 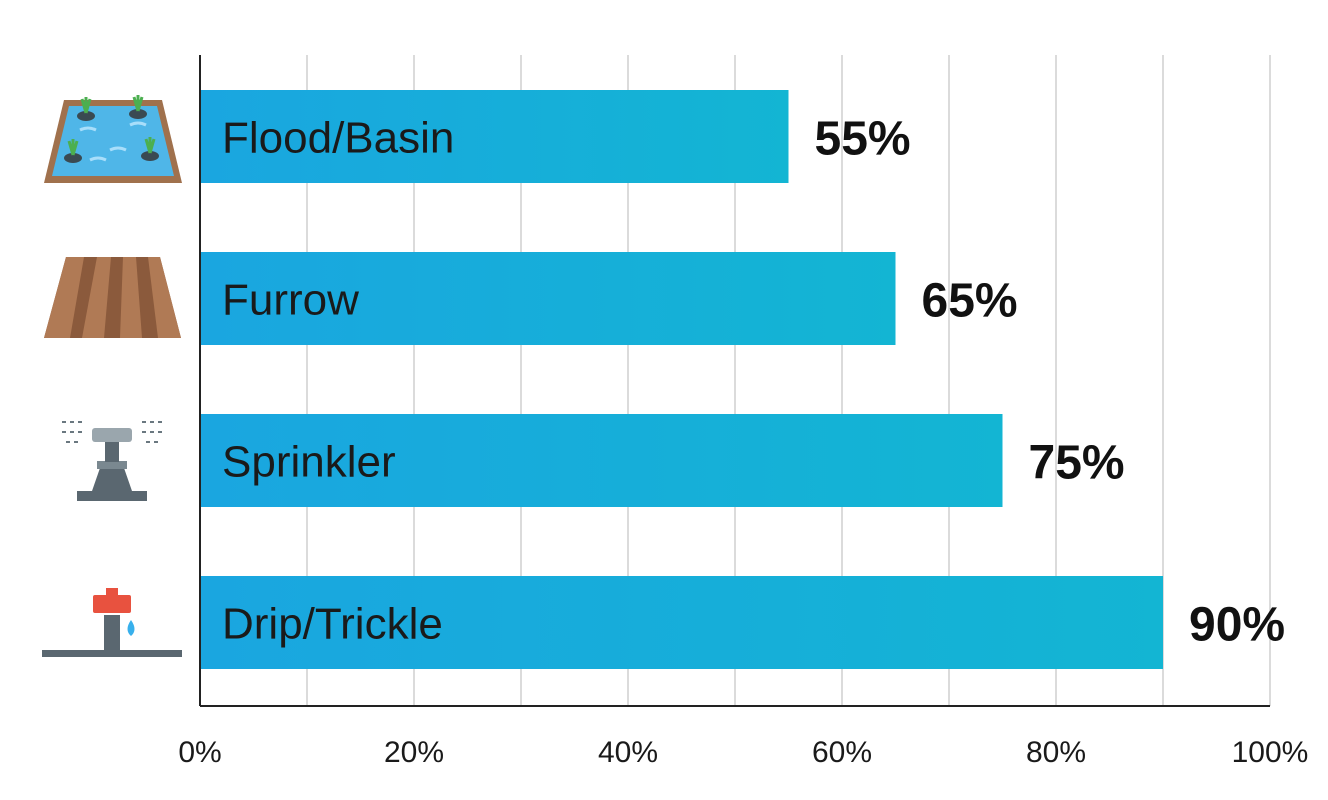 I want to click on data-label: 90%, so click(x=1237, y=625).